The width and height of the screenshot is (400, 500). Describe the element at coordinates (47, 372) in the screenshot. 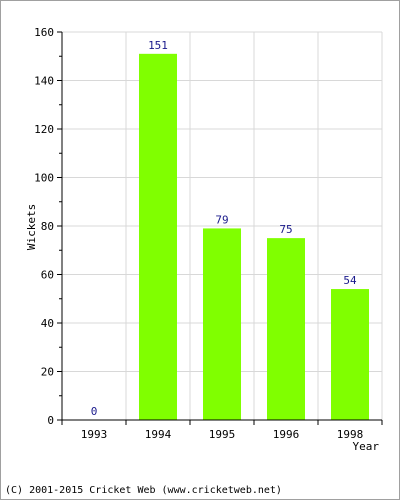

I see `y-tick-label: 20` at that location.